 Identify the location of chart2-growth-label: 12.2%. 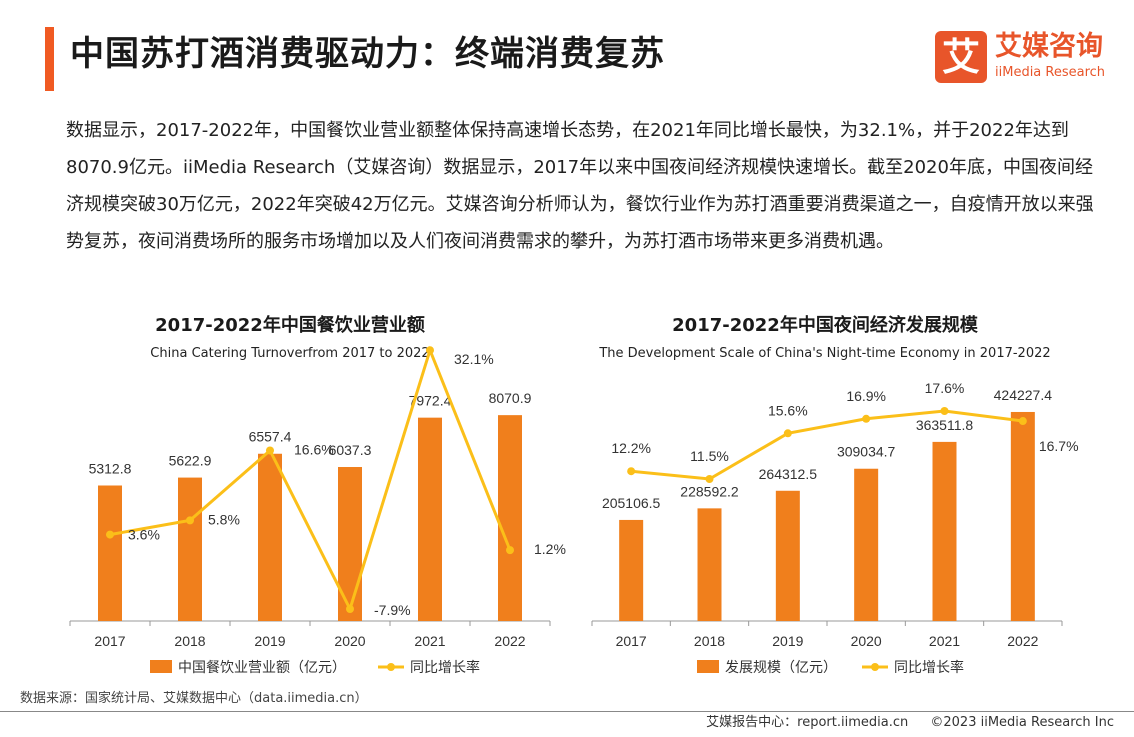
(631, 448).